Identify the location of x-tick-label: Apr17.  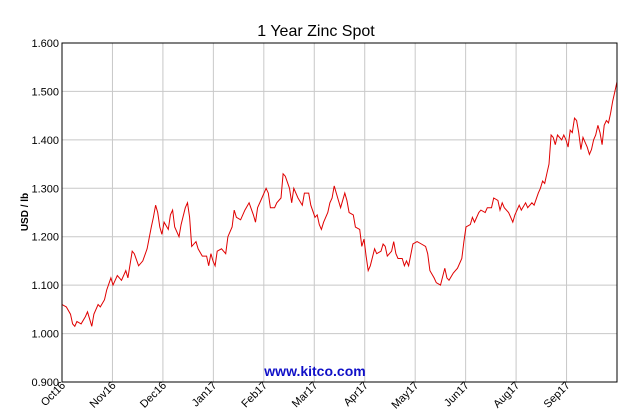
(356, 394).